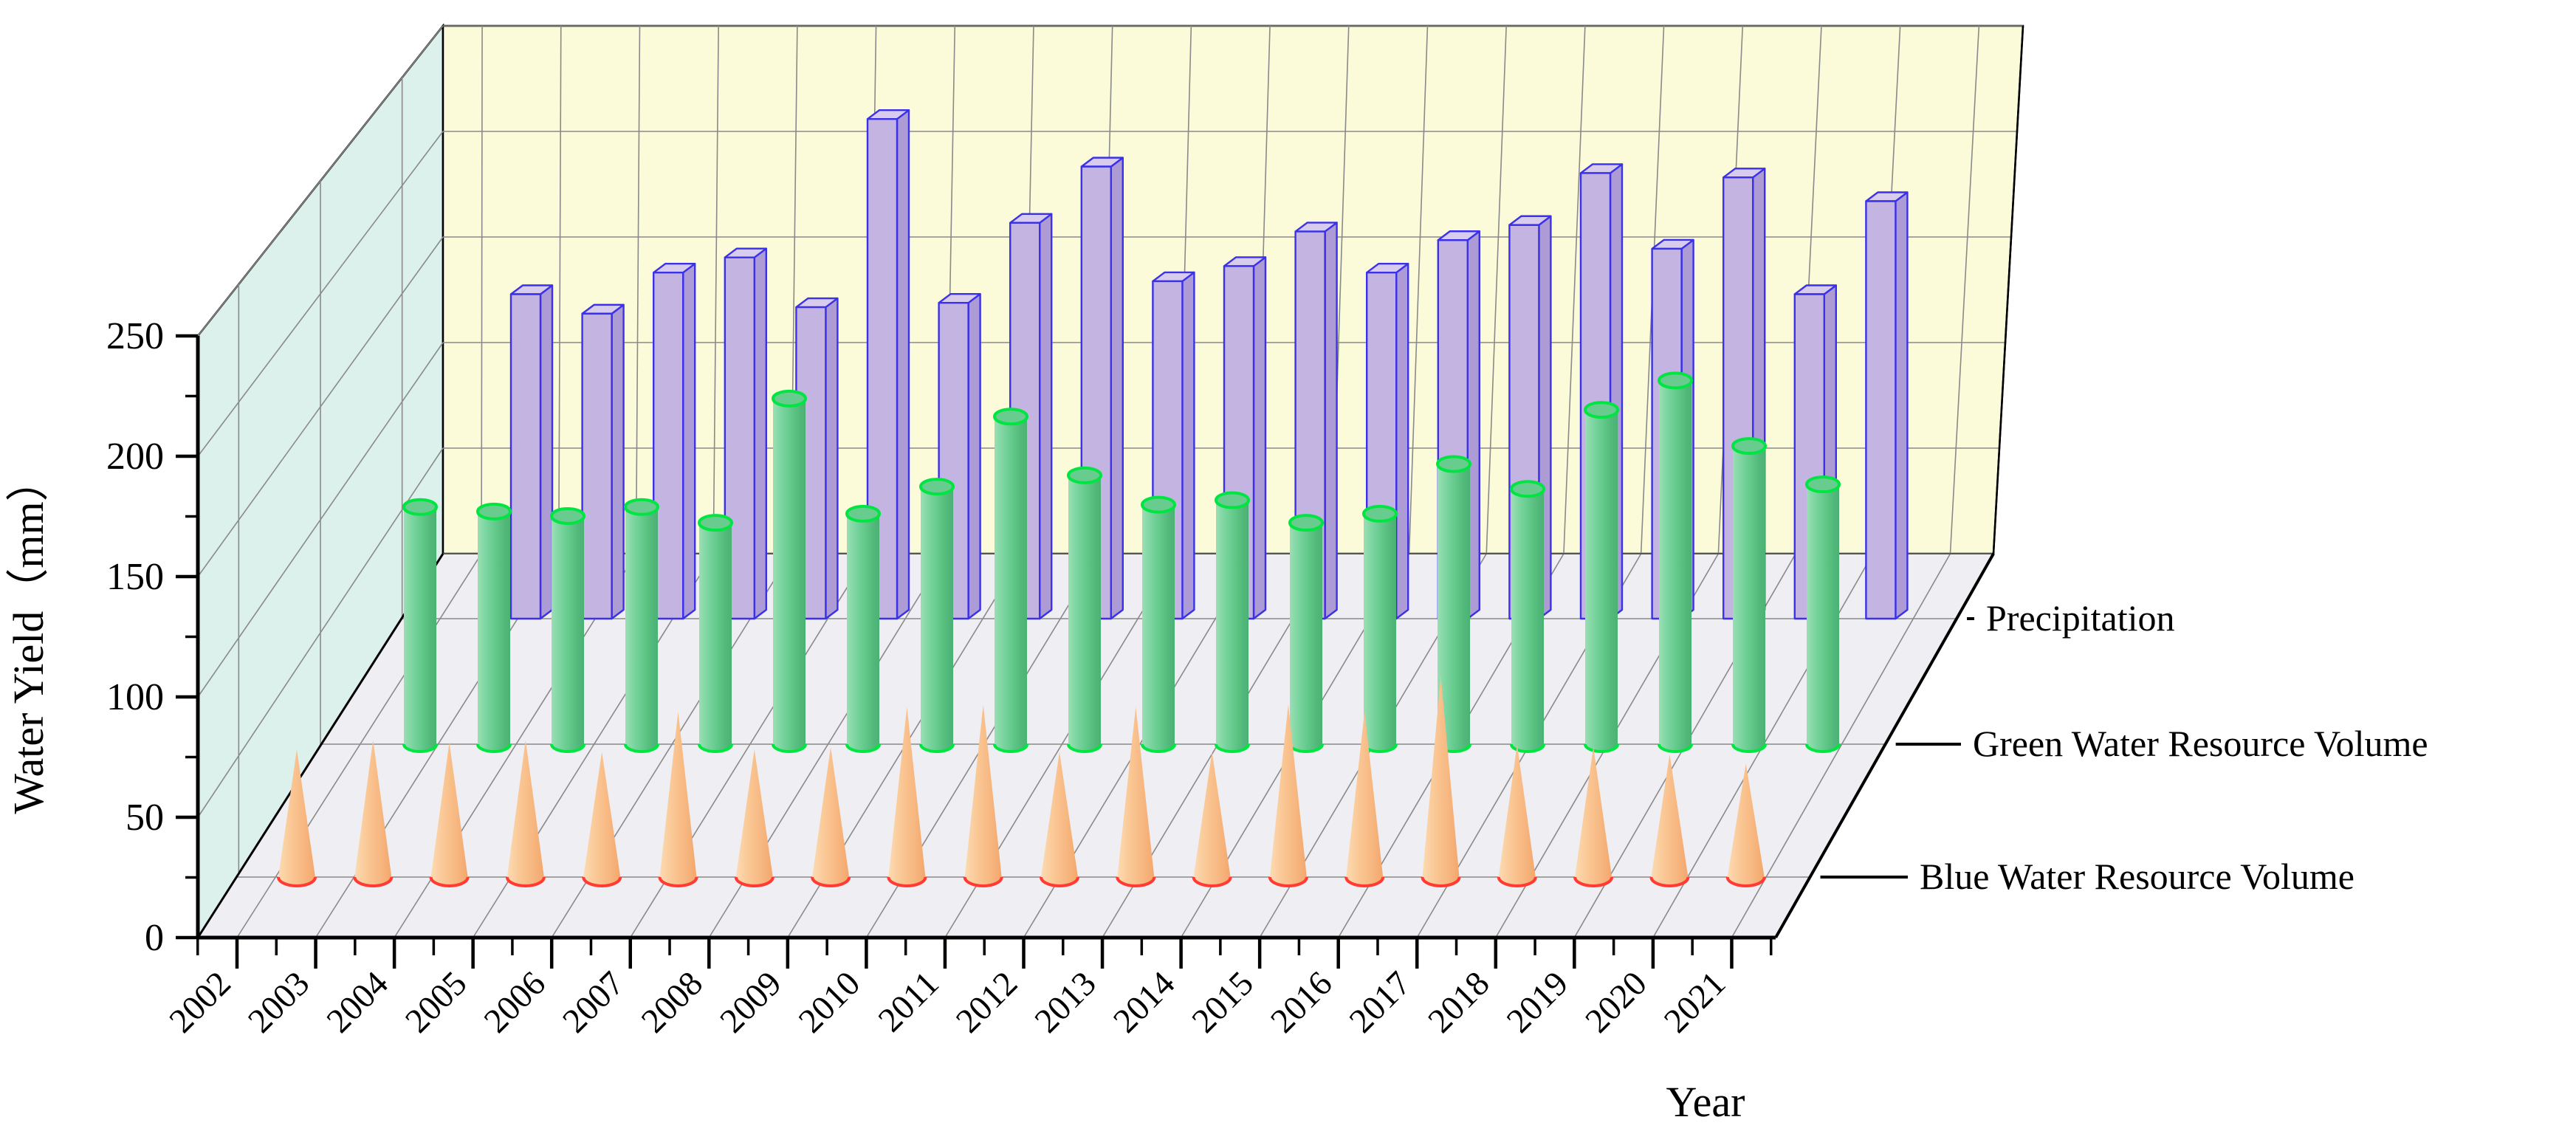 The height and width of the screenshot is (1148, 2576). Describe the element at coordinates (1380, 1002) in the screenshot. I see `x-tick-label: 2017` at that location.